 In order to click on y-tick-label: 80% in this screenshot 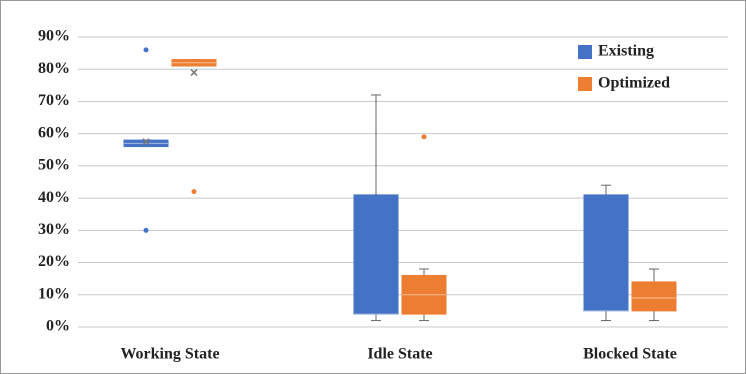, I will do `click(54, 68)`.